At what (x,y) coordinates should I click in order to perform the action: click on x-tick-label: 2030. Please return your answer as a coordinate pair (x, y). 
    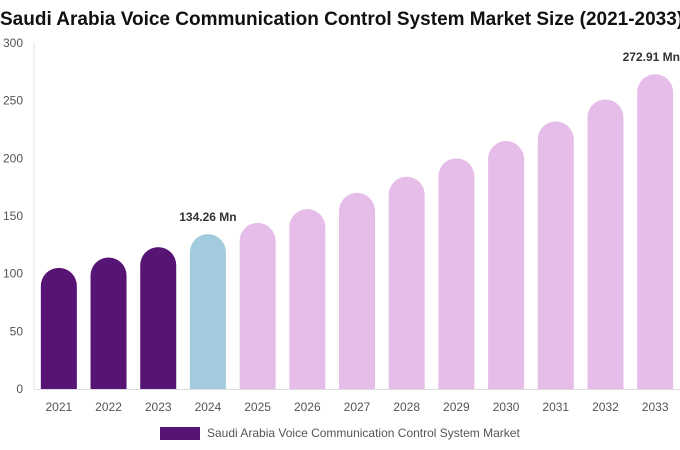
    Looking at the image, I should click on (506, 407).